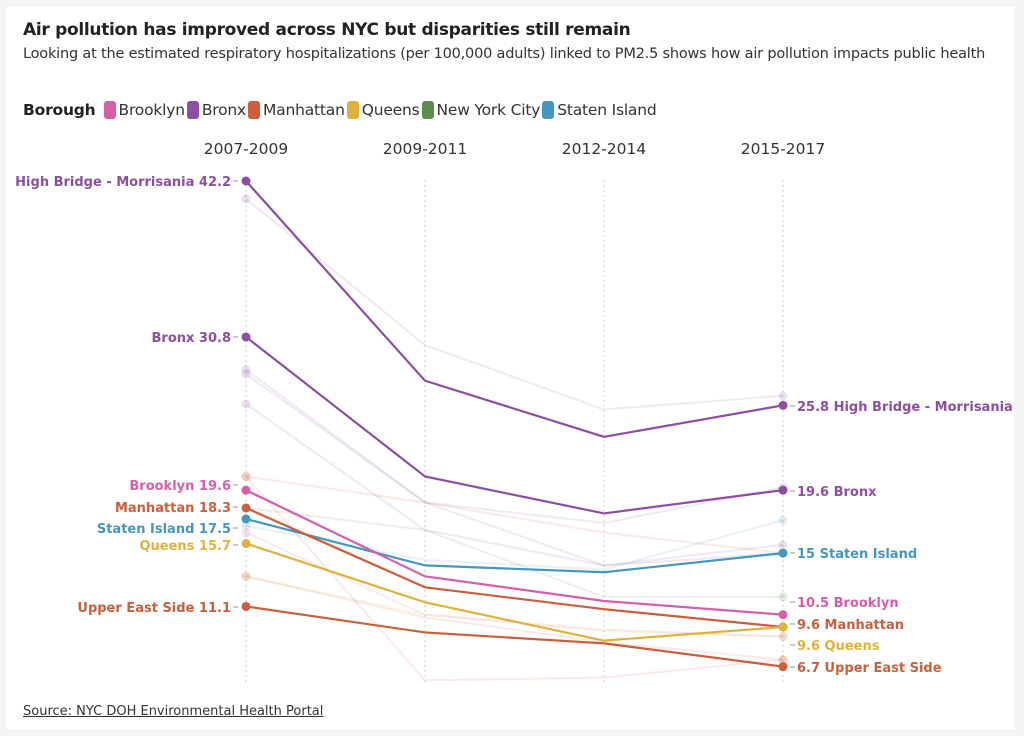 This screenshot has height=736, width=1024. Describe the element at coordinates (164, 529) in the screenshot. I see `start-label: Staten Island 17.5` at that location.